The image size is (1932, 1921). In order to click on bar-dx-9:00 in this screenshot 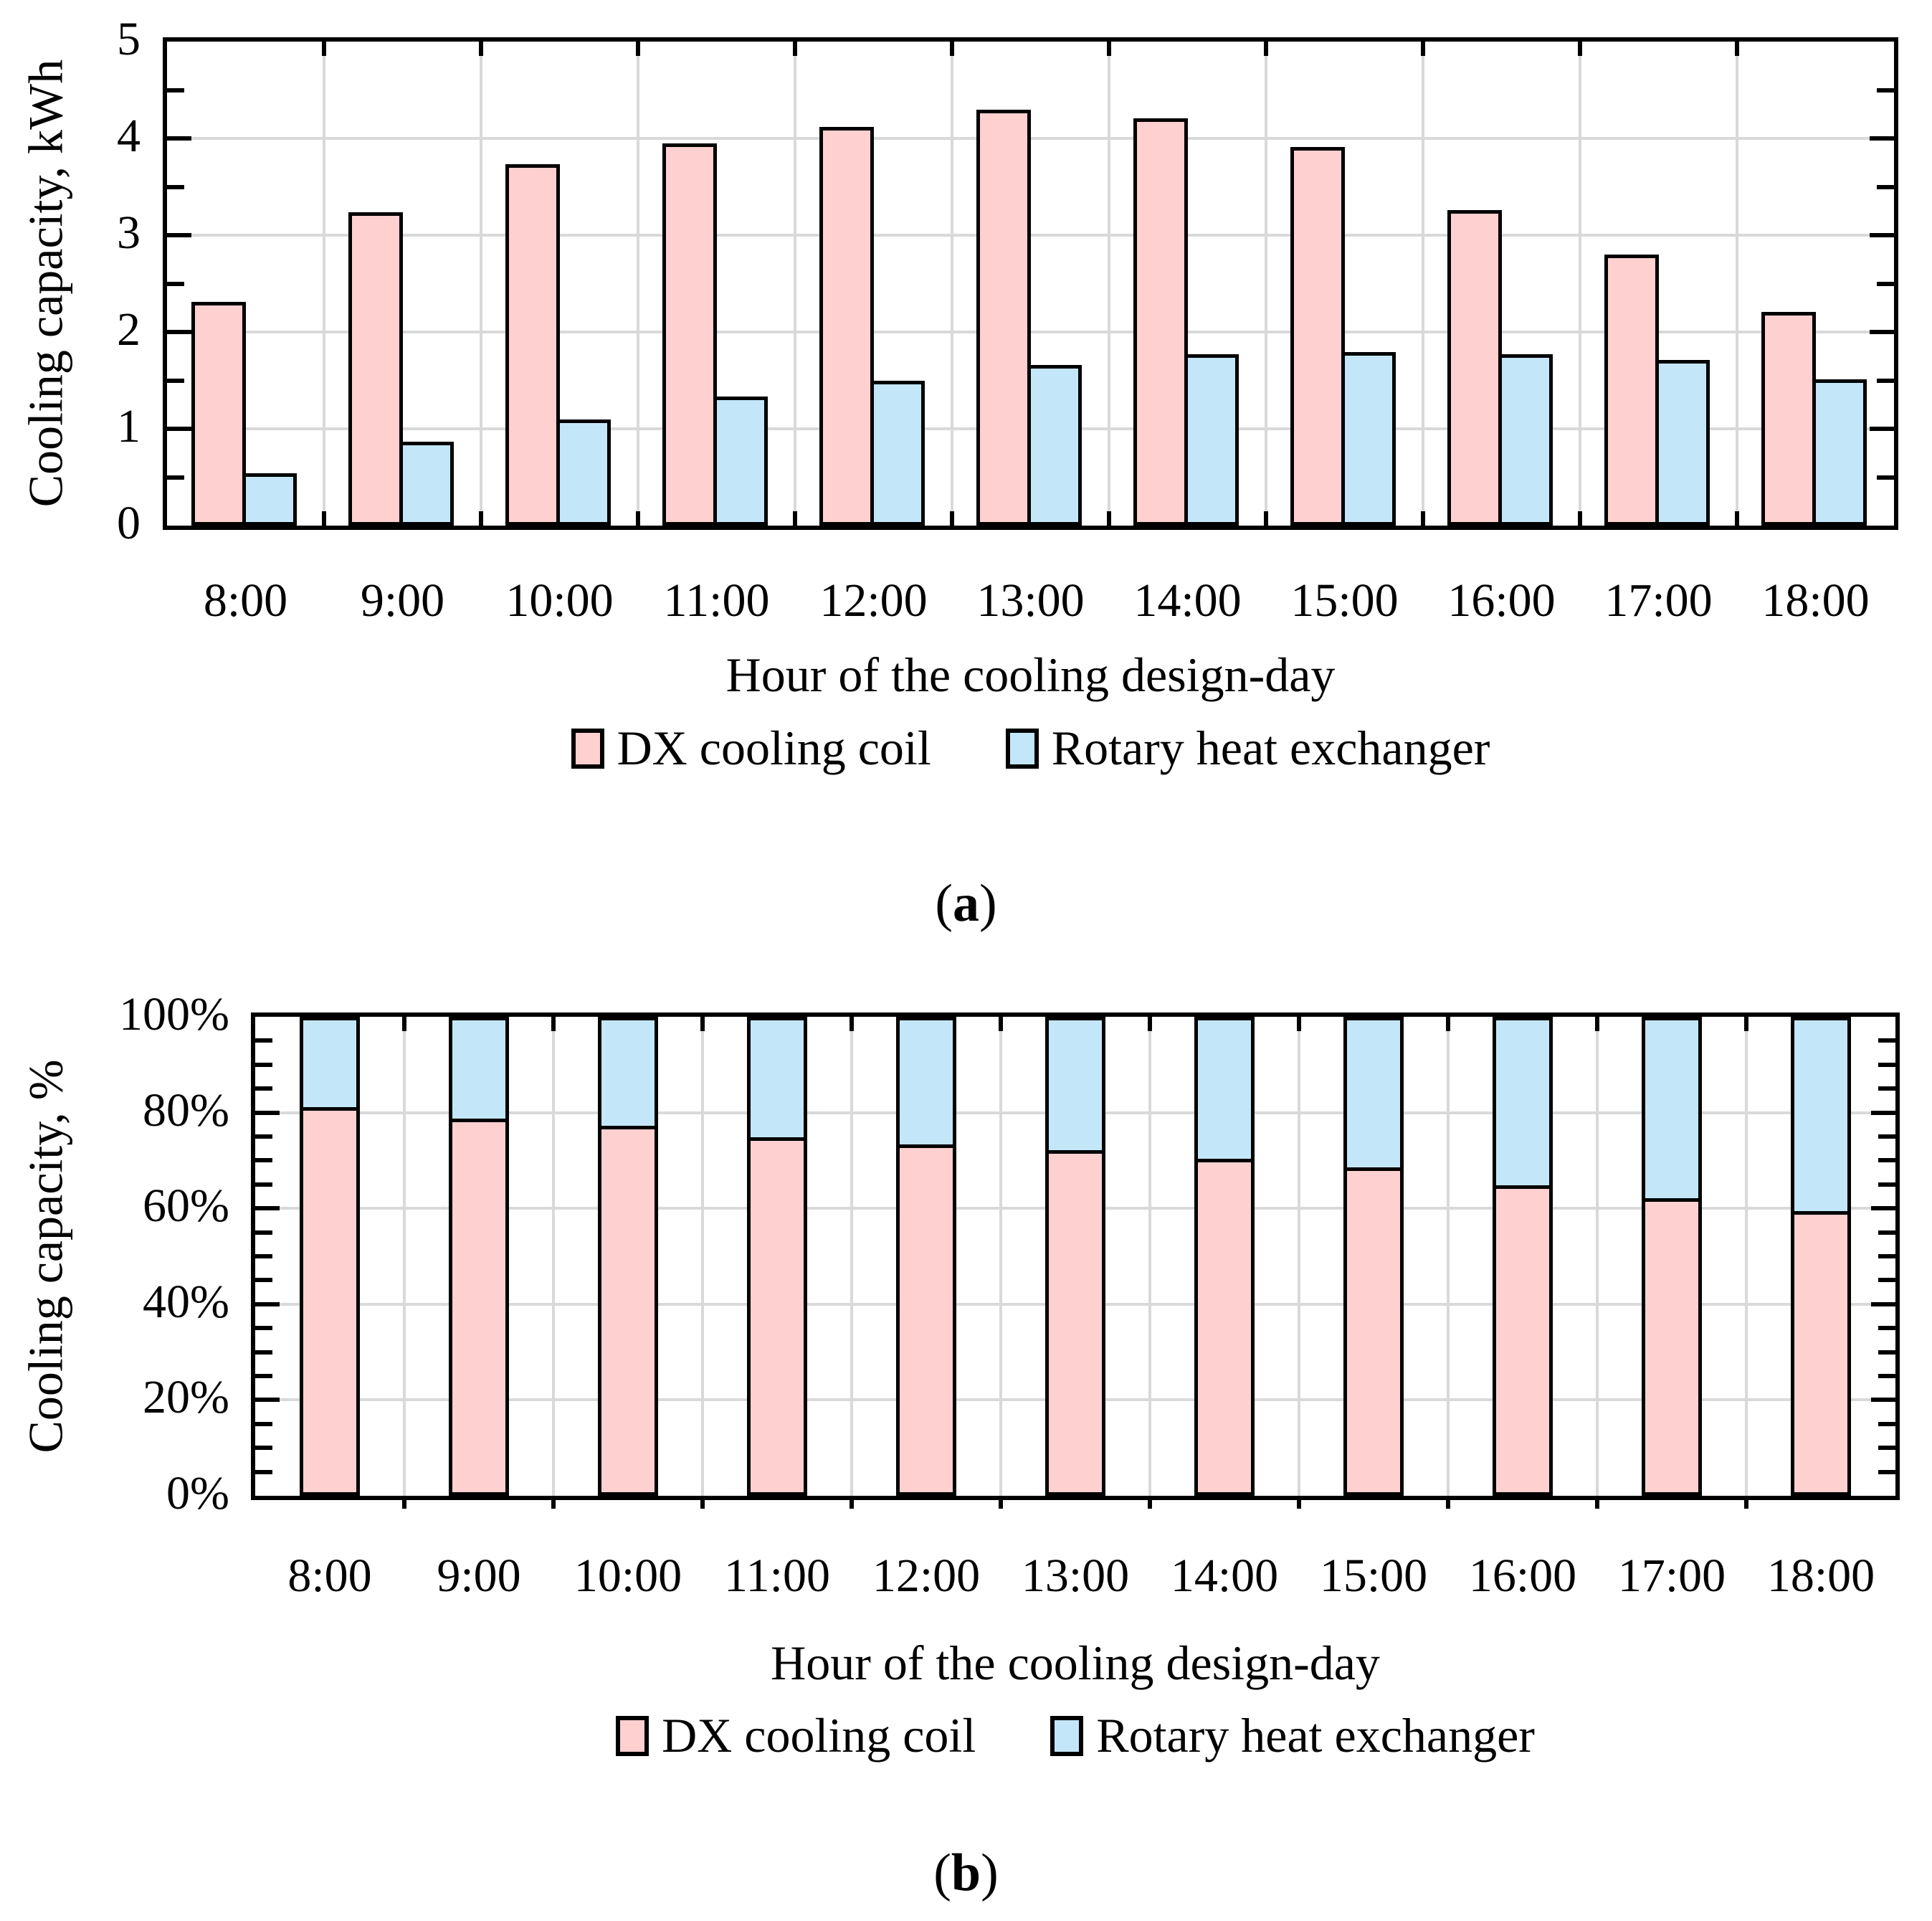, I will do `click(376, 369)`.